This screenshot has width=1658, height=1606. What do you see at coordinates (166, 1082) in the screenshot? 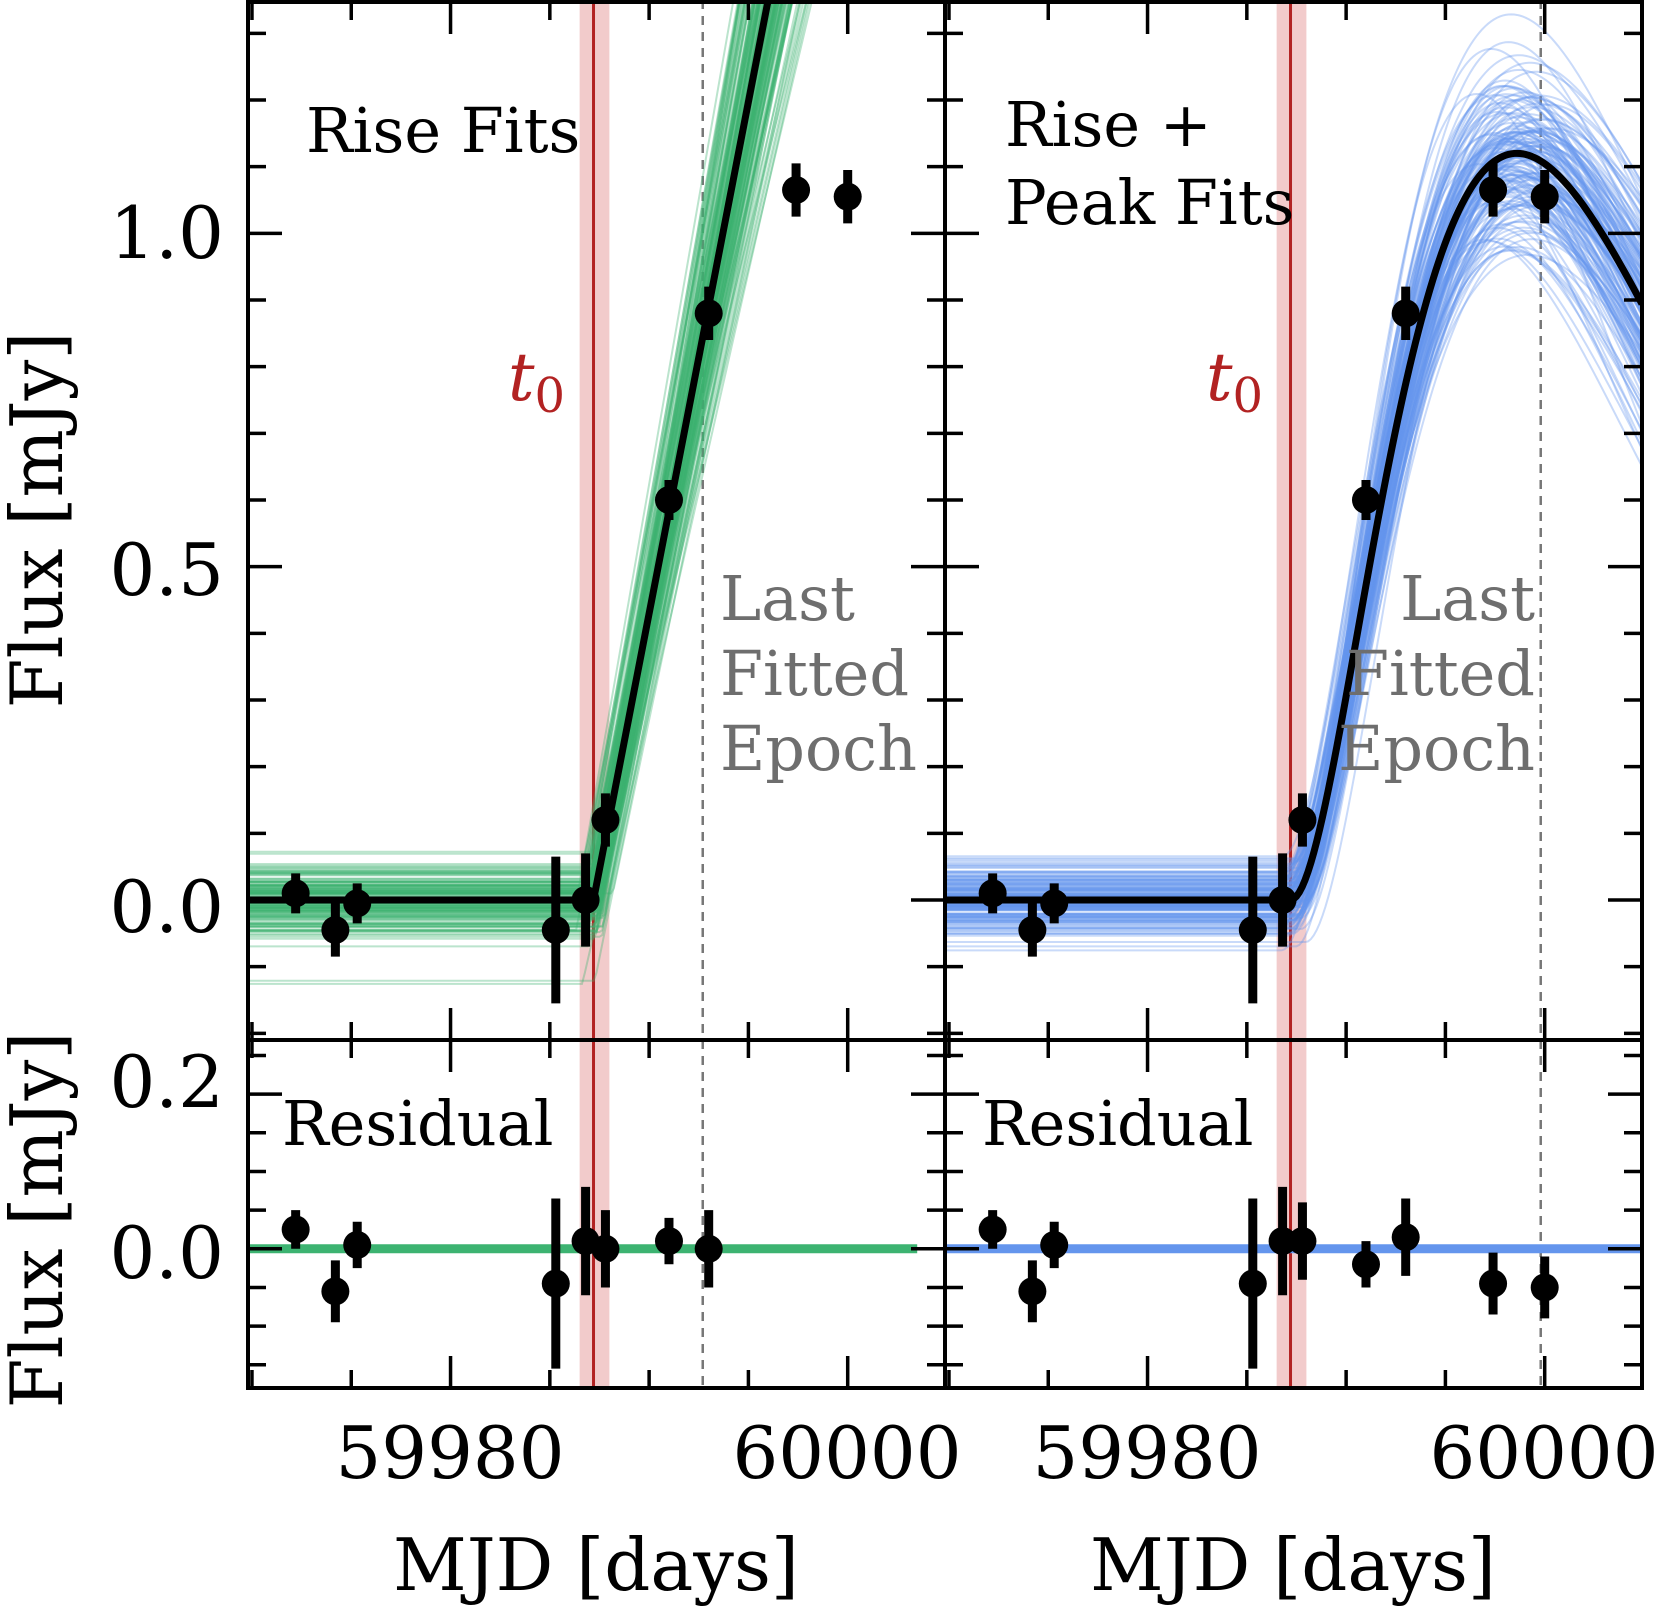
I see `bottom-y-tick-label-0.2: 0.2` at bounding box center [166, 1082].